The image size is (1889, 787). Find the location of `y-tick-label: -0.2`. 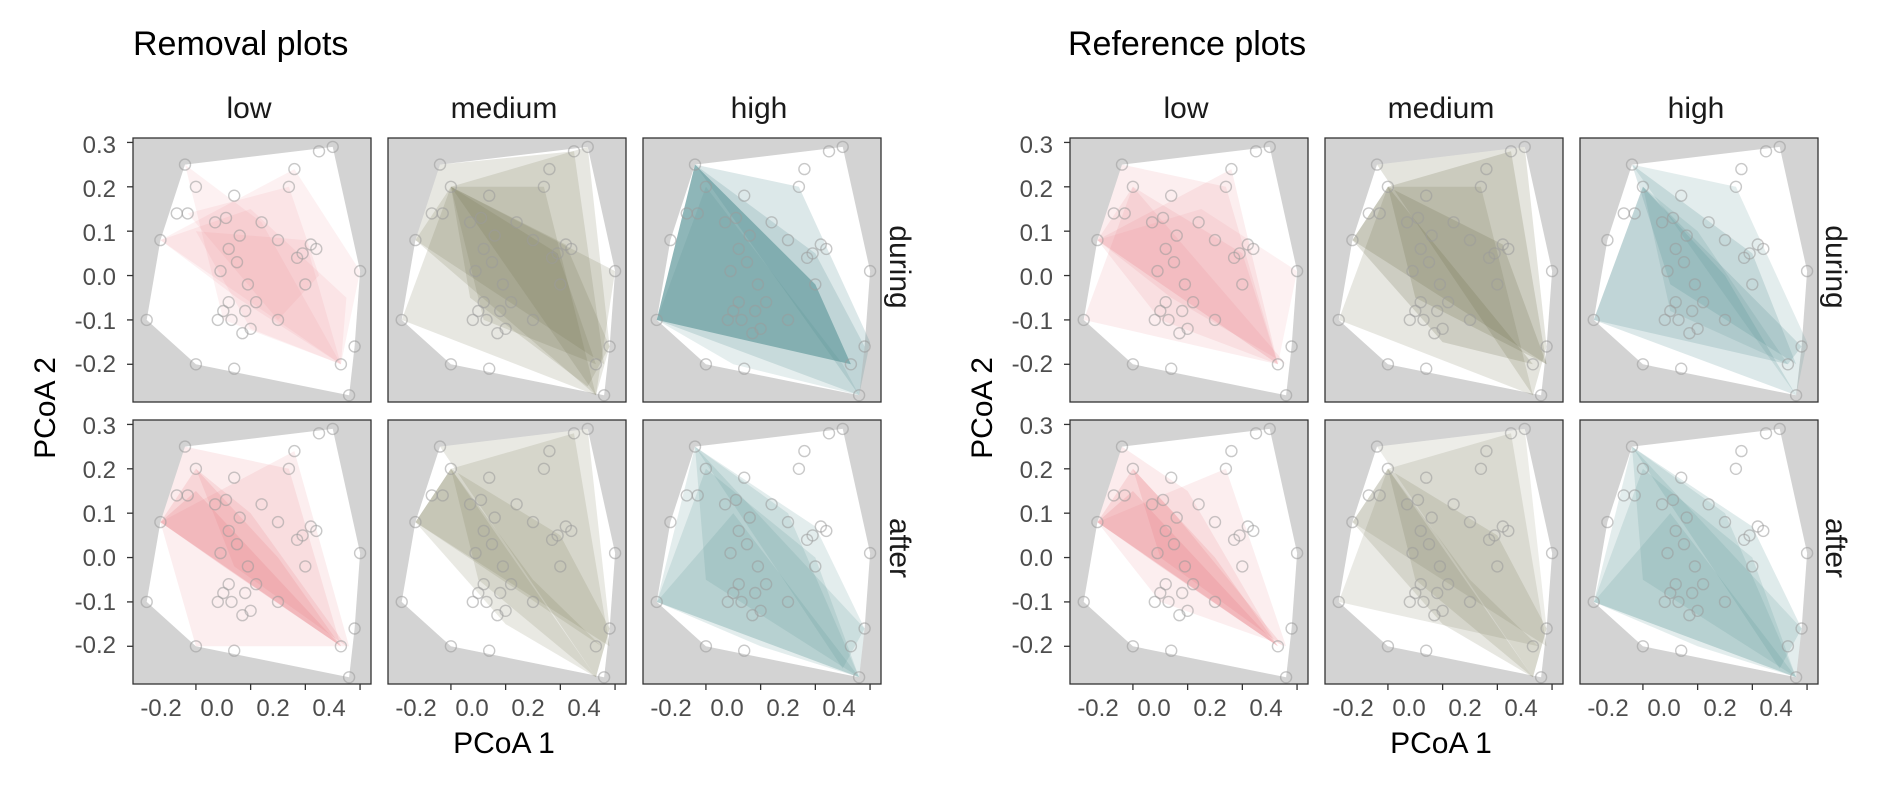

y-tick-label: -0.2 is located at coordinates (1032, 645).